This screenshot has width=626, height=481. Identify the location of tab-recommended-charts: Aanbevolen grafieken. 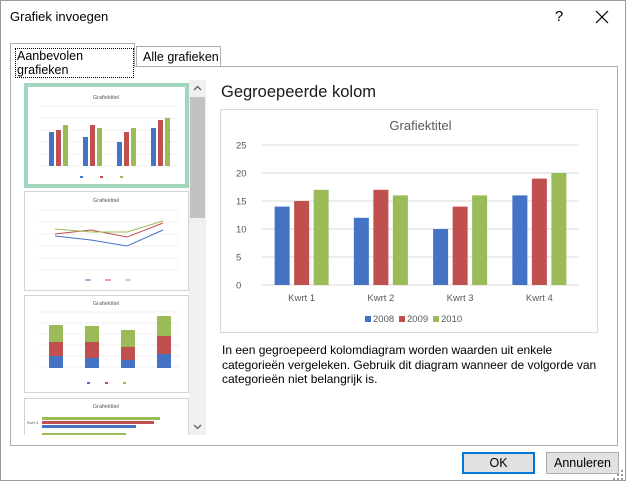
(72, 60).